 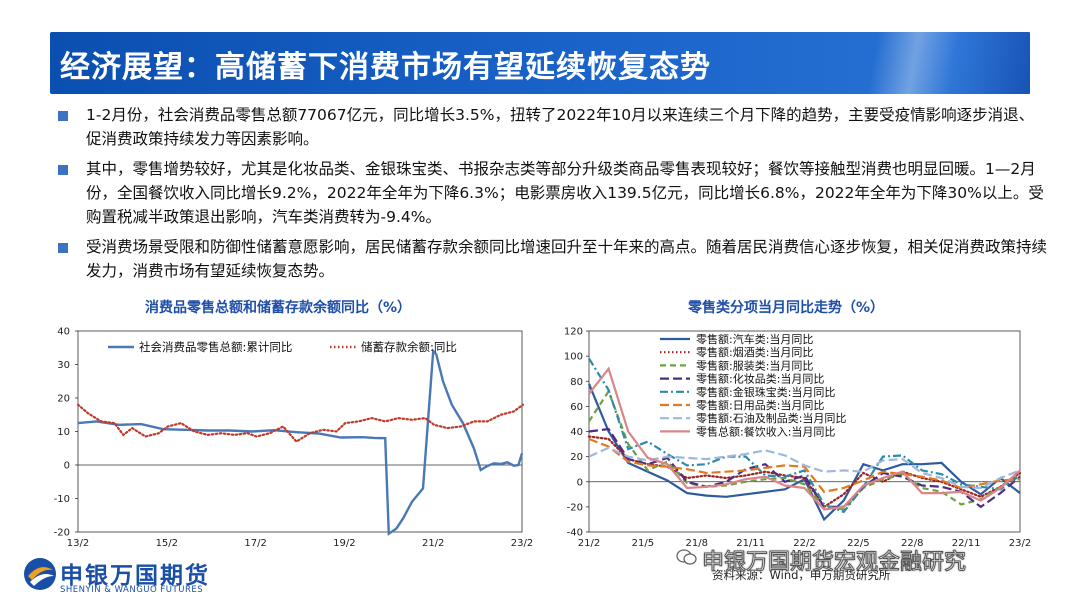 What do you see at coordinates (522, 543) in the screenshot?
I see `x-tick-label: 23/2` at bounding box center [522, 543].